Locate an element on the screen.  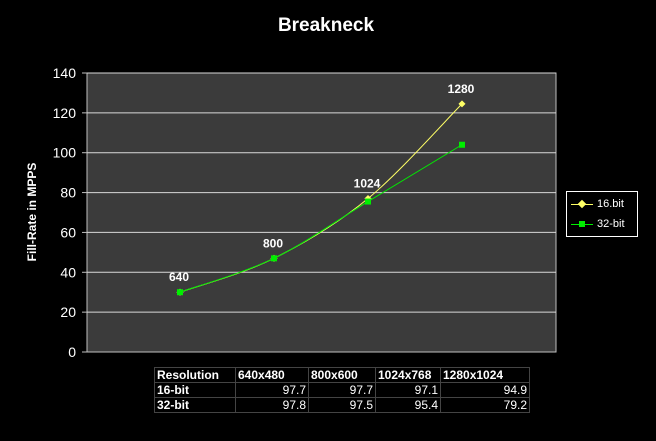
table-row: 32-bit 97.8 97.5 95.4 79.2 is located at coordinates (342, 405).